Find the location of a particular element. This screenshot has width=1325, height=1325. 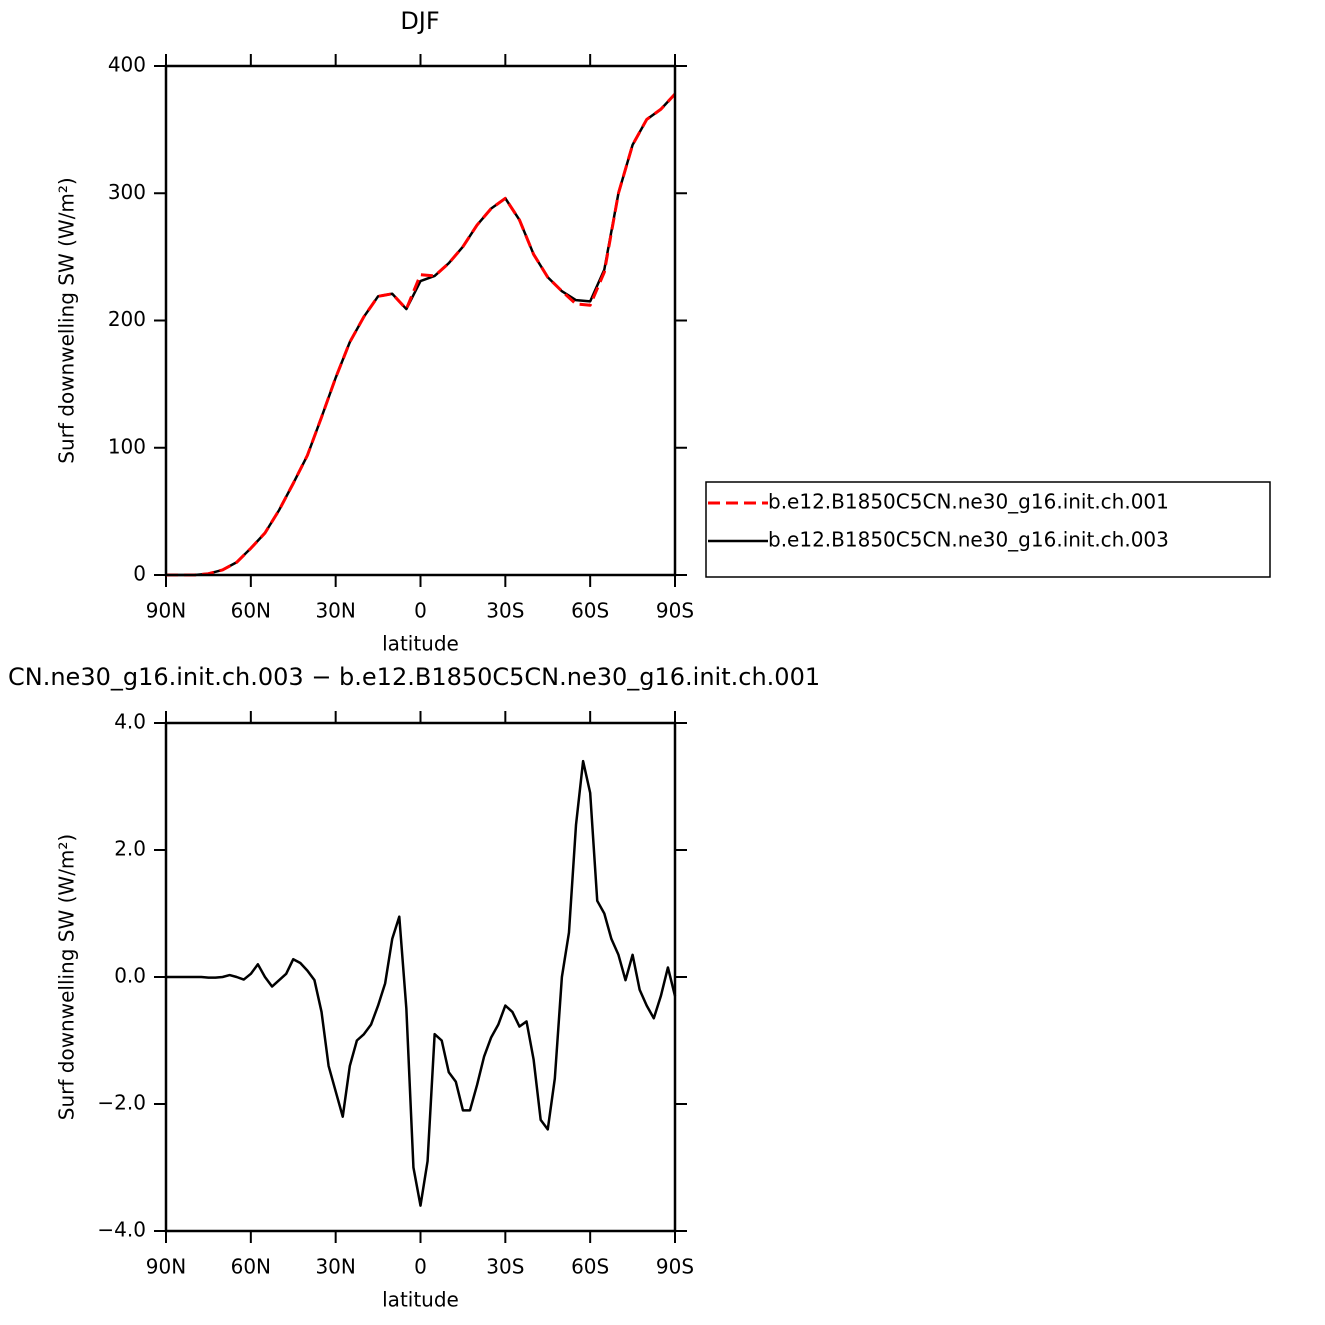

chart-title: DJF is located at coordinates (419, 21).